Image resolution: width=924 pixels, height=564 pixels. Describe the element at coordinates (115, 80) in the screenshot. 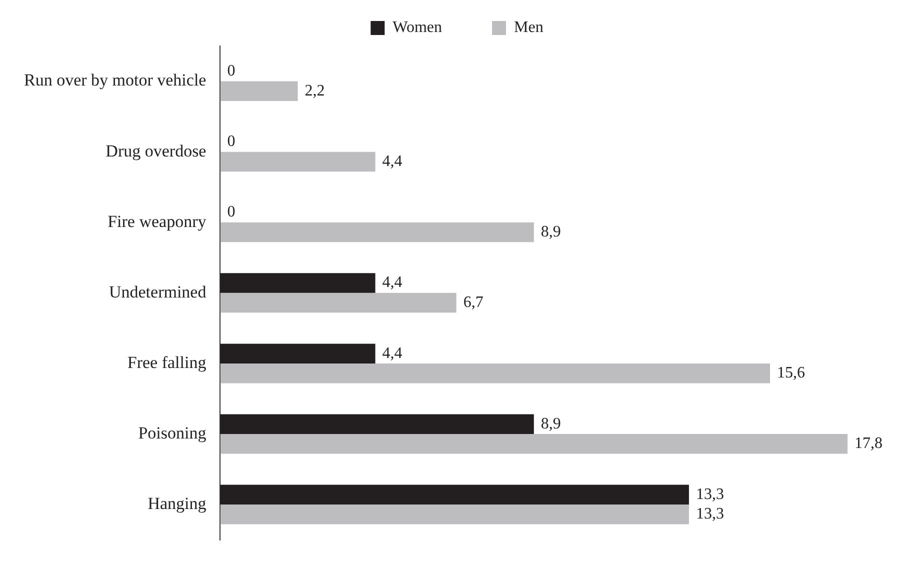

I see `y-tick-label: Run over by motor vehicle` at that location.